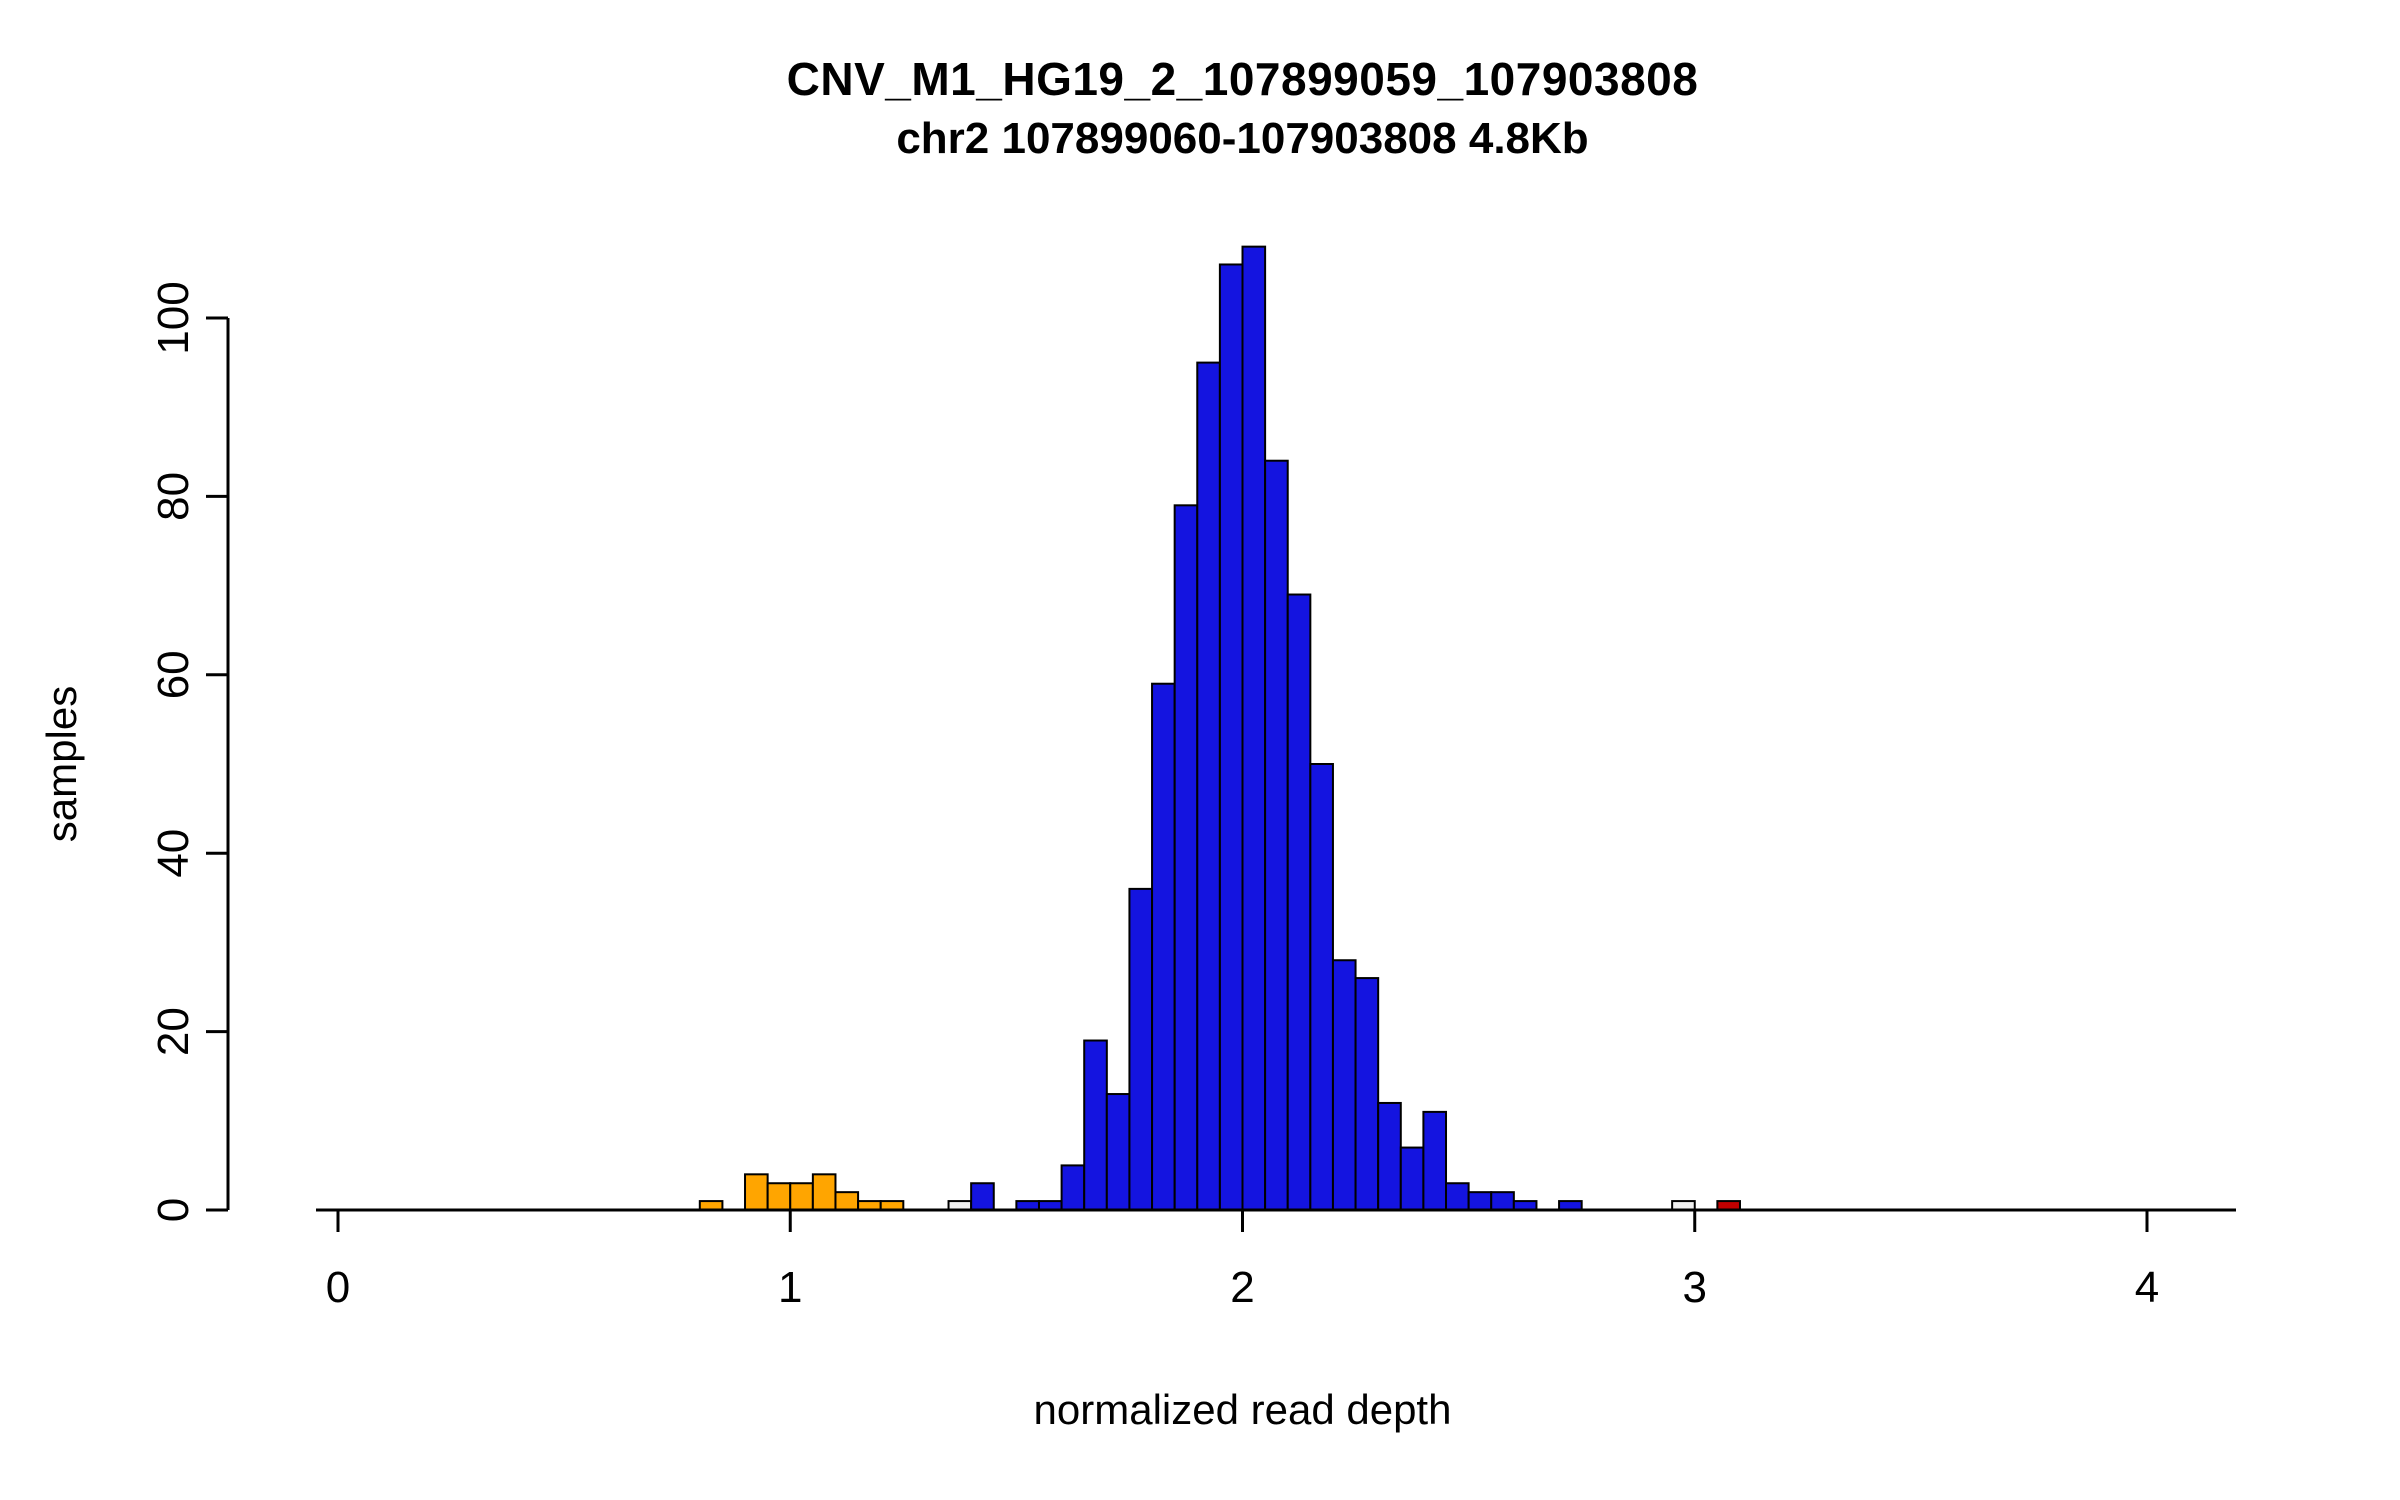  I want to click on y-tick-label: 20, so click(173, 1031).